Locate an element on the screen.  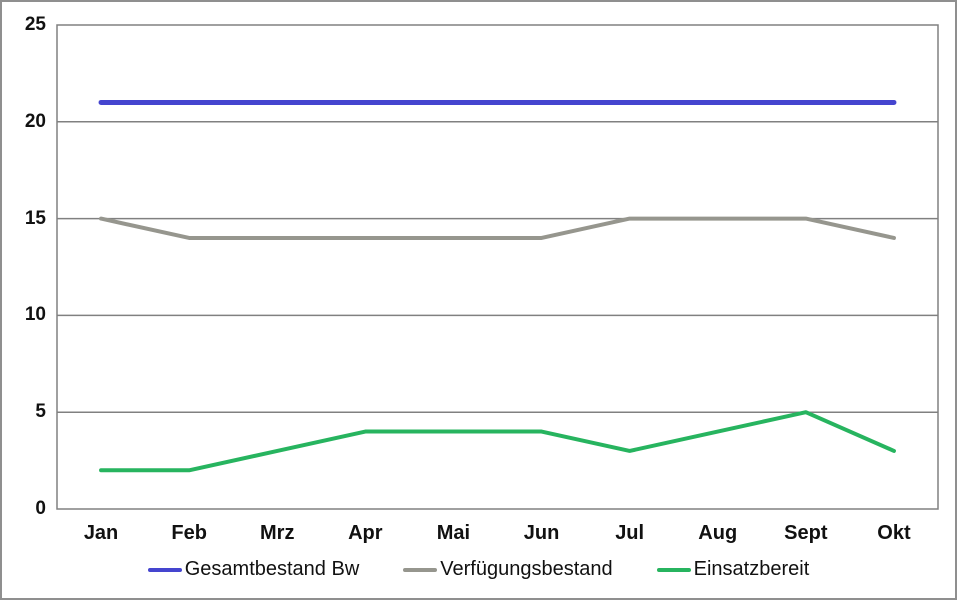
x-tick-label: Aug is located at coordinates (718, 533).